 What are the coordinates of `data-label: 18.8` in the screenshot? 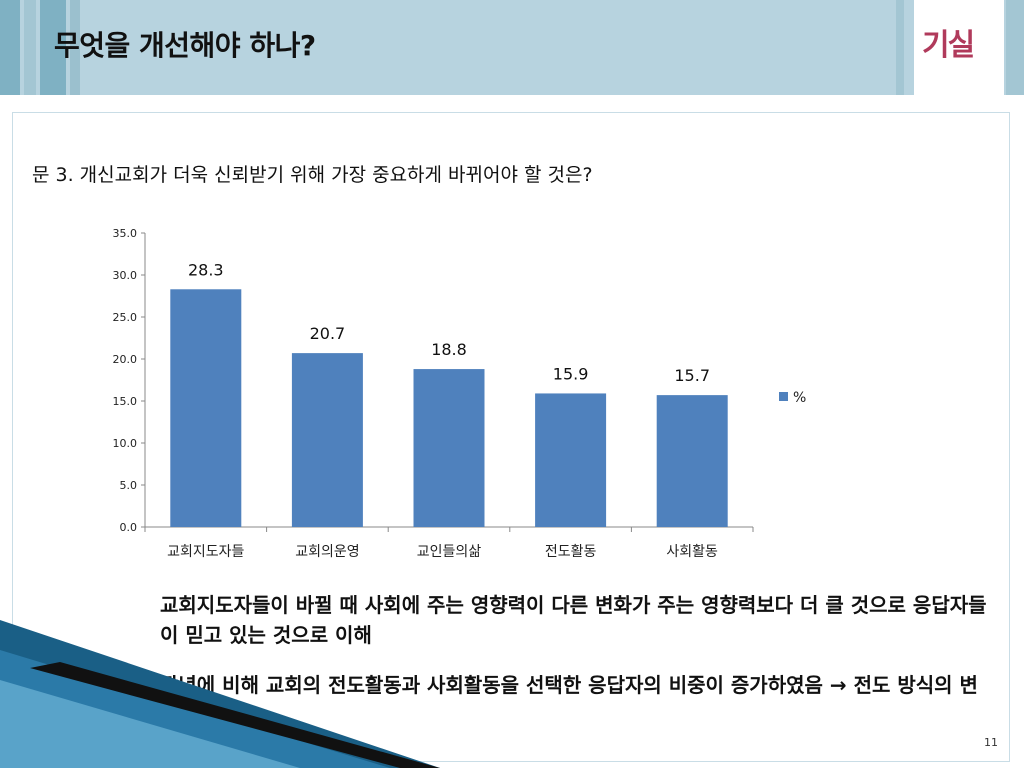 It's located at (449, 349).